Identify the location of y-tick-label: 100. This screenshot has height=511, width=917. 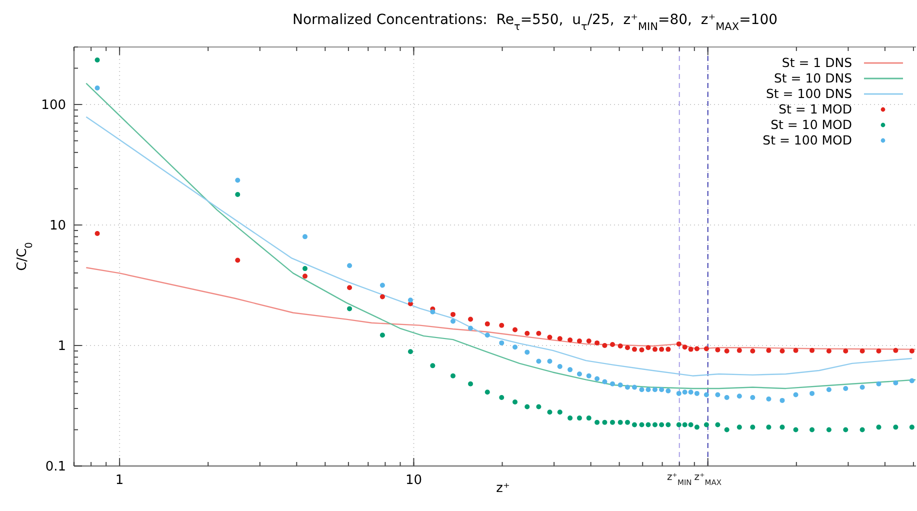
(53, 105).